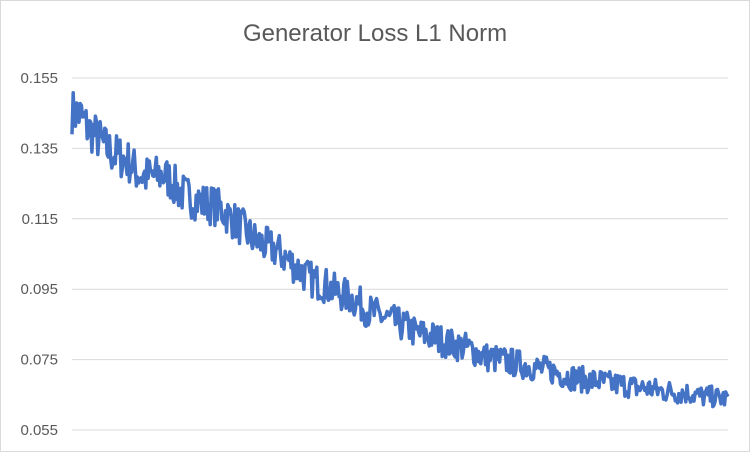 The height and width of the screenshot is (452, 750). Describe the element at coordinates (39, 430) in the screenshot. I see `y-tick-label: 0.055` at that location.